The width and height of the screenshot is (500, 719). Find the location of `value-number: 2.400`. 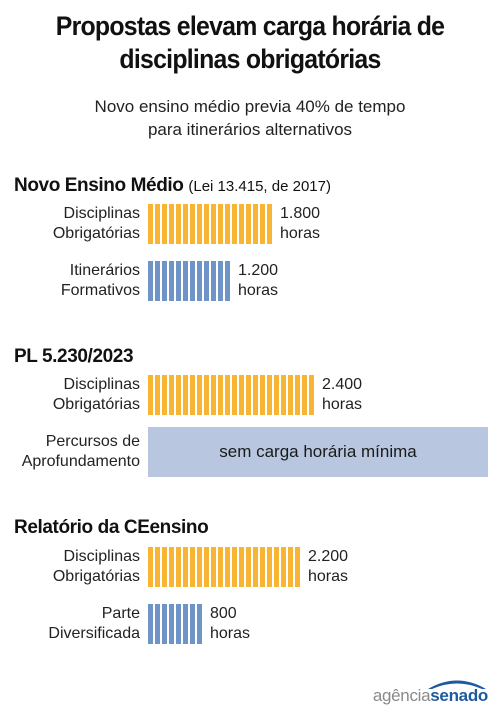

value-number: 2.400 is located at coordinates (342, 384).